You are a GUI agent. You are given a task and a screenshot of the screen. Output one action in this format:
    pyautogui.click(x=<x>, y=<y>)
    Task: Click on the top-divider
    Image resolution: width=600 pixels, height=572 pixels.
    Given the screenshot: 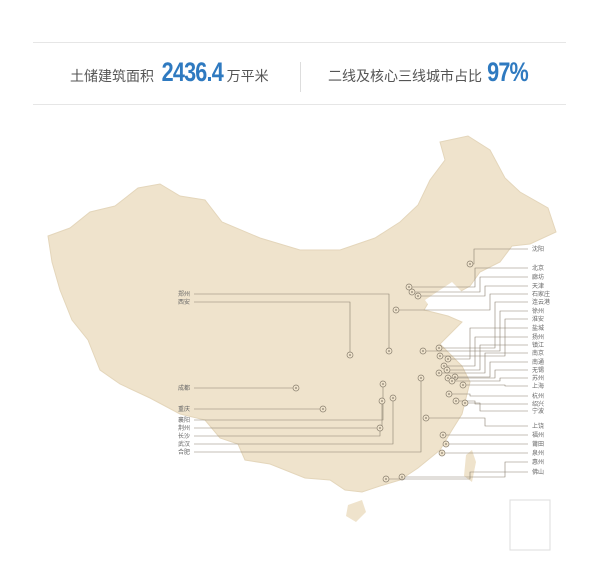 What is the action you would take?
    pyautogui.click(x=299, y=42)
    